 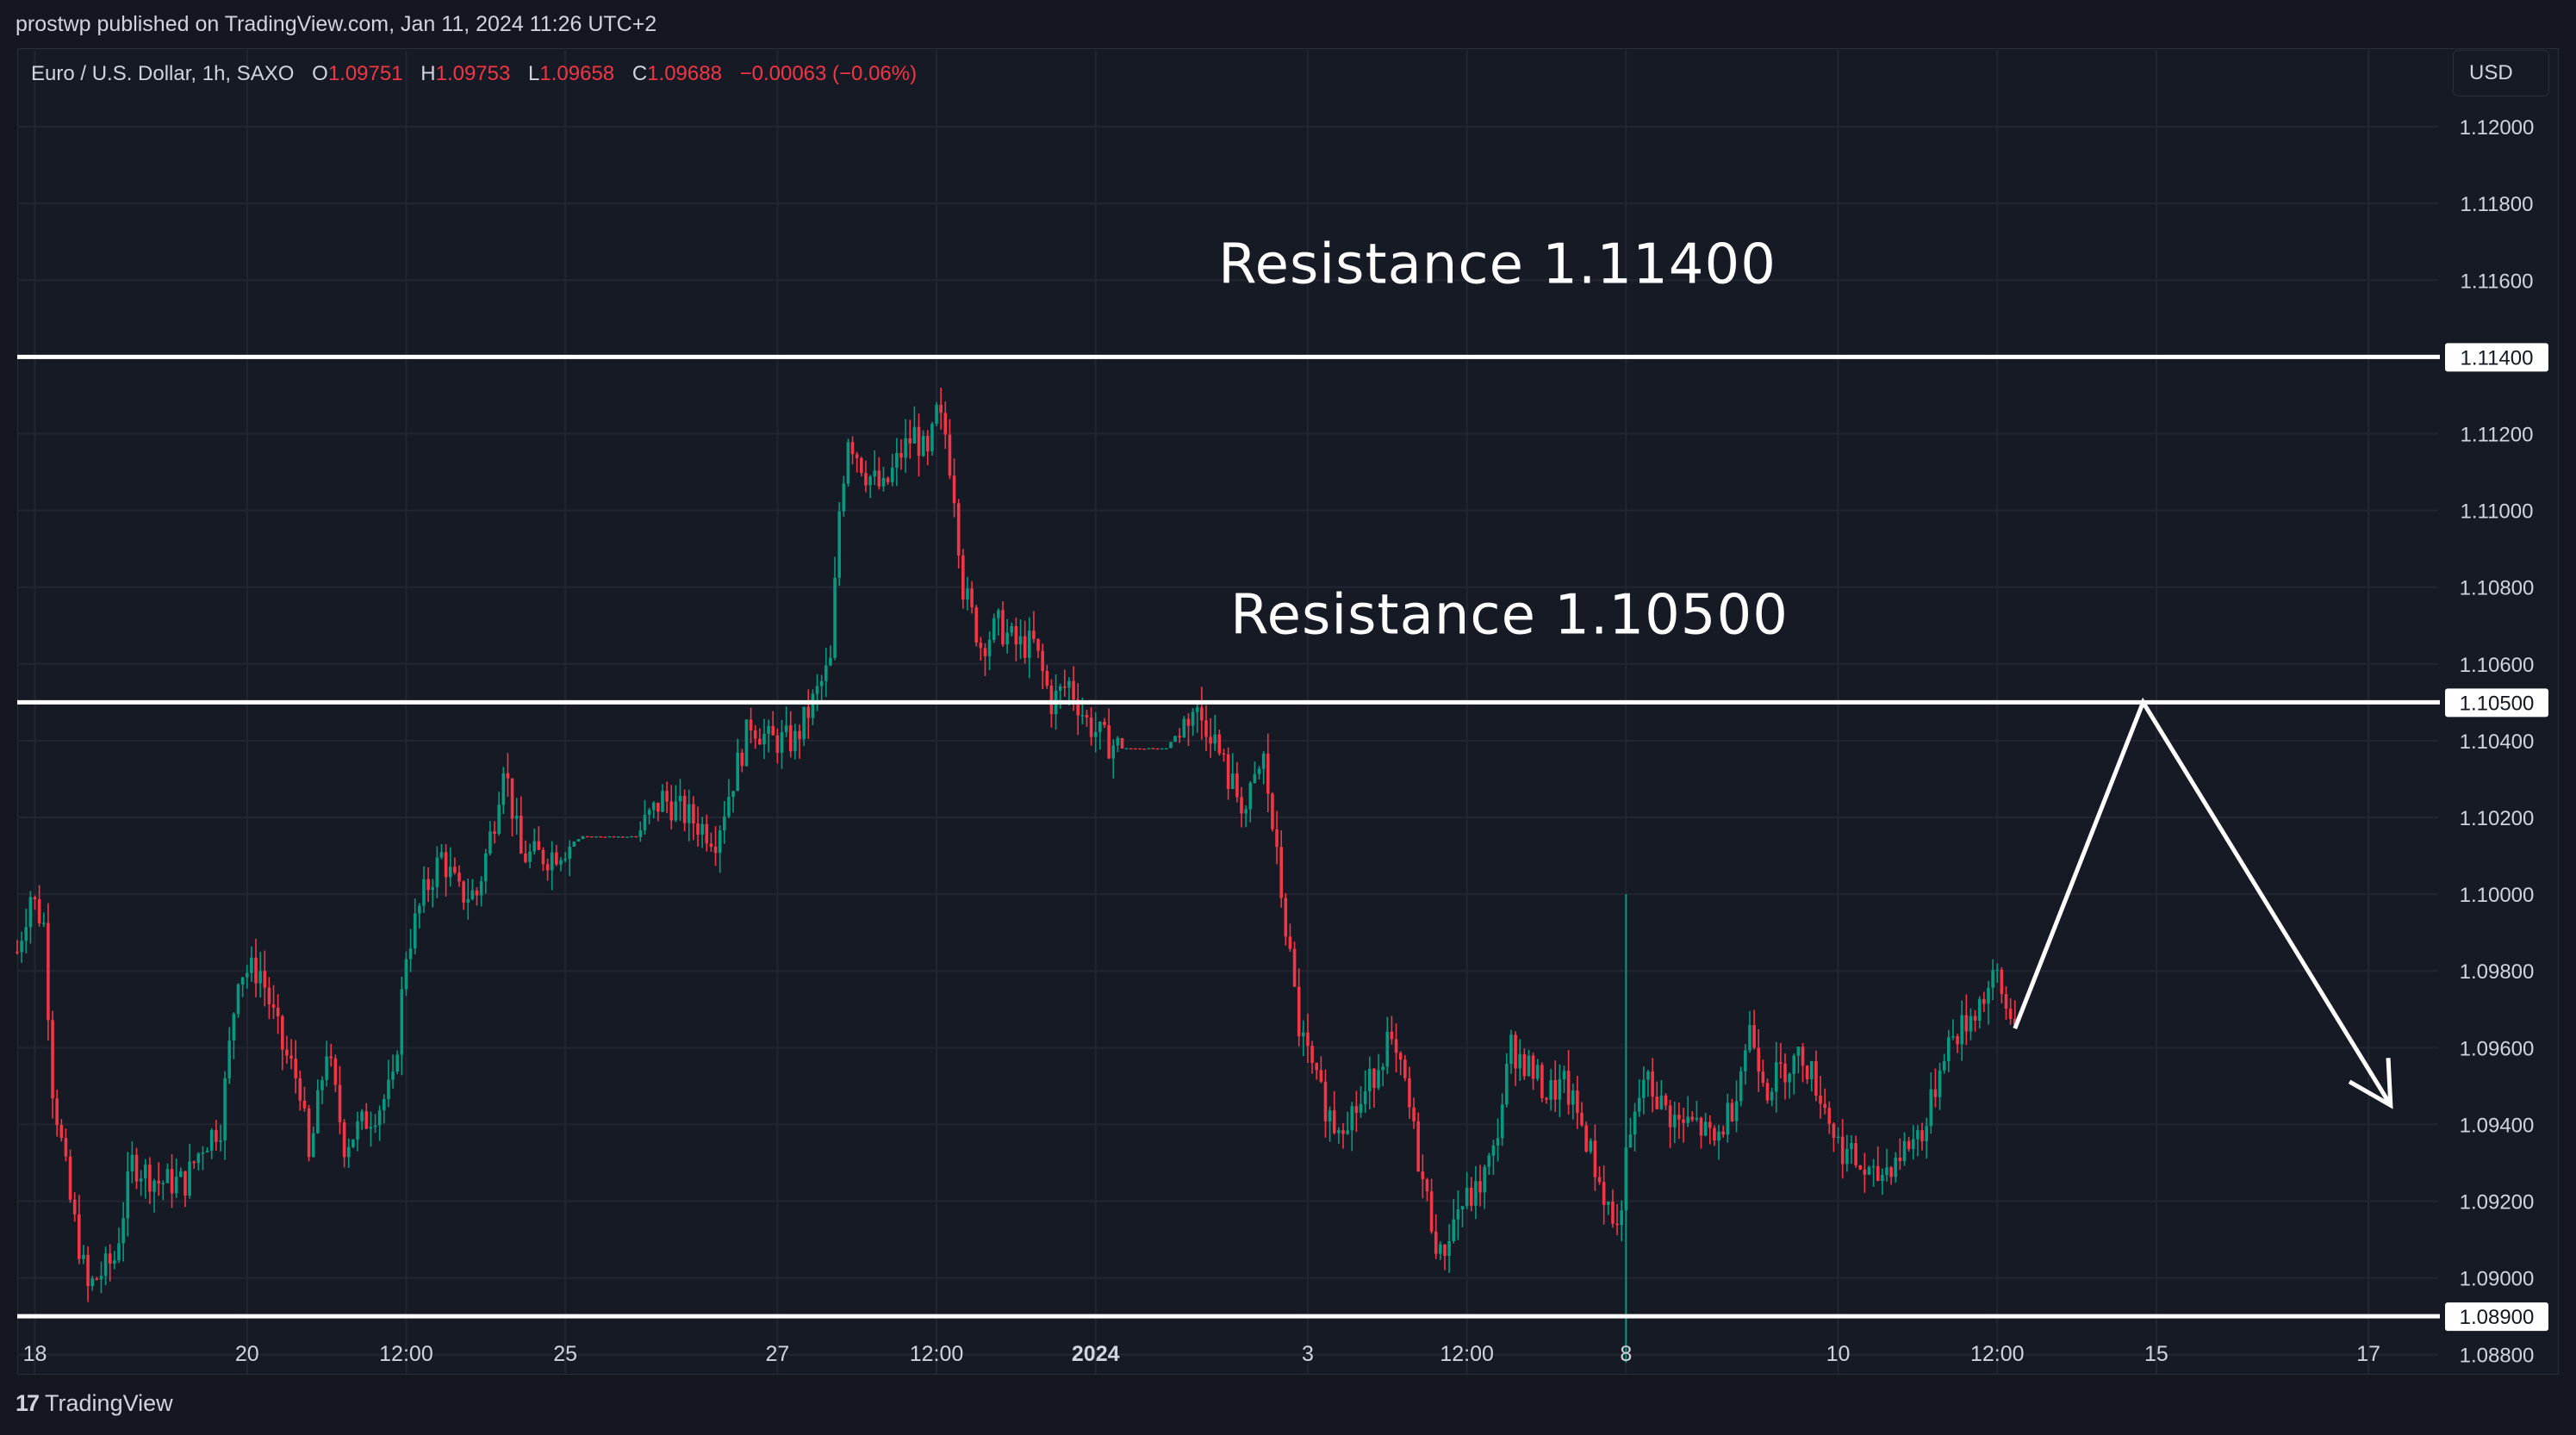 I want to click on price-tick-label: 1.12000, so click(x=2498, y=128).